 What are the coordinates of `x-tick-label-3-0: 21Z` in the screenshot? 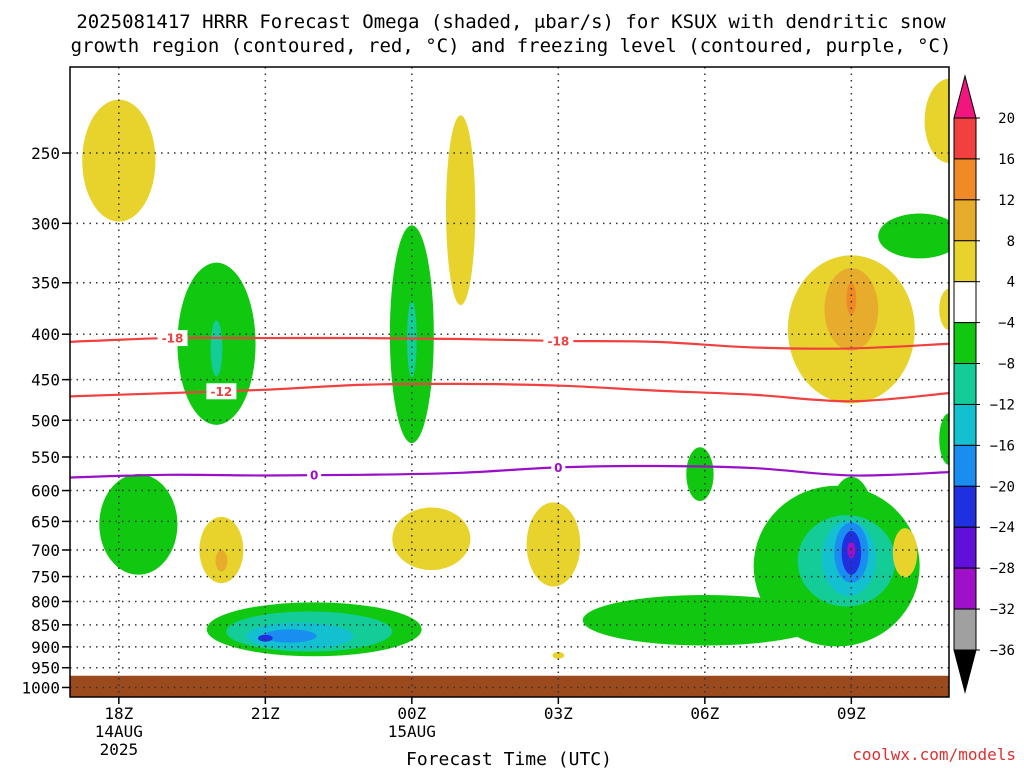 It's located at (265, 713).